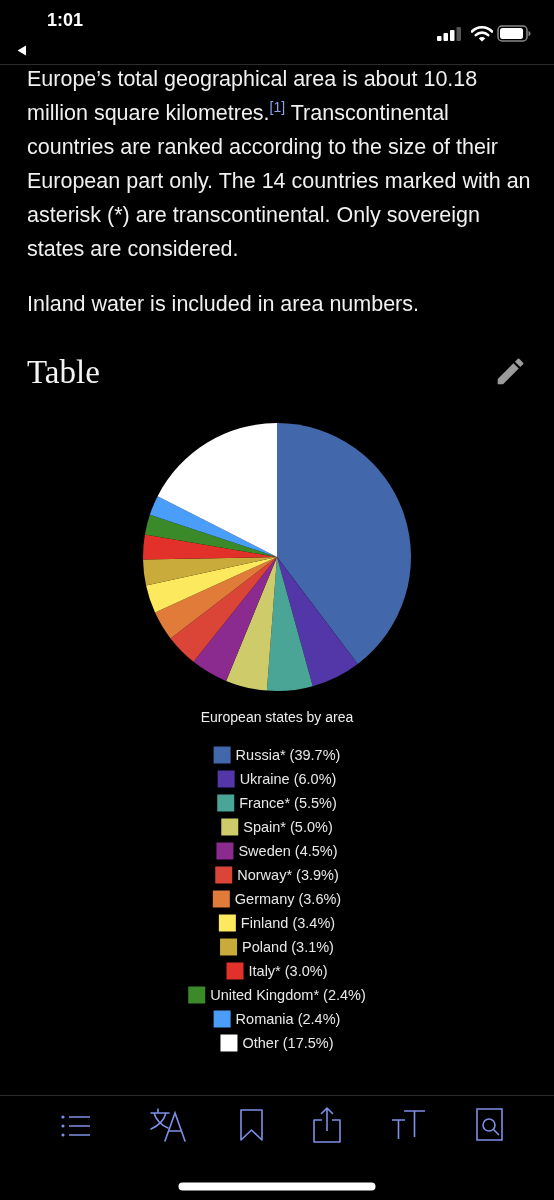 This screenshot has width=554, height=1200. I want to click on legend-label: France* (5.5%), so click(288, 803).